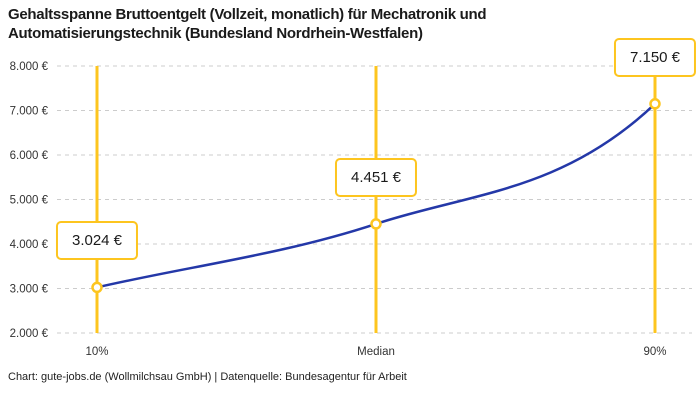  Describe the element at coordinates (29, 290) in the screenshot. I see `y-tick-label: 3.000 €` at that location.